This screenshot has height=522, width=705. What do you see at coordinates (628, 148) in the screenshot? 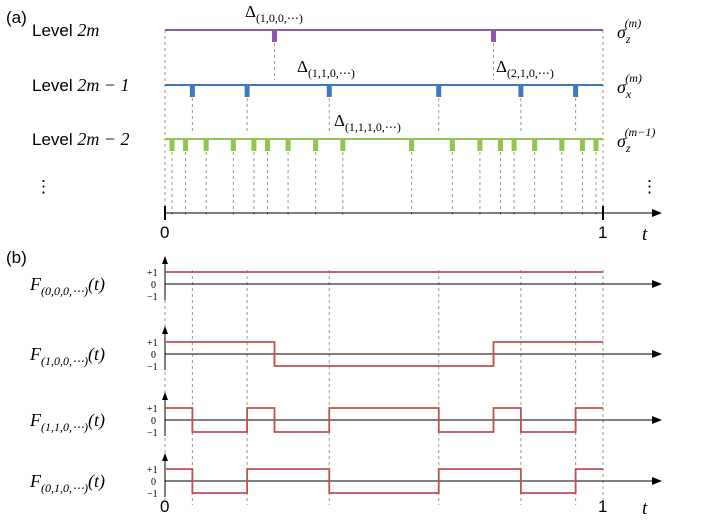
I see `operator-sub: z` at bounding box center [628, 148].